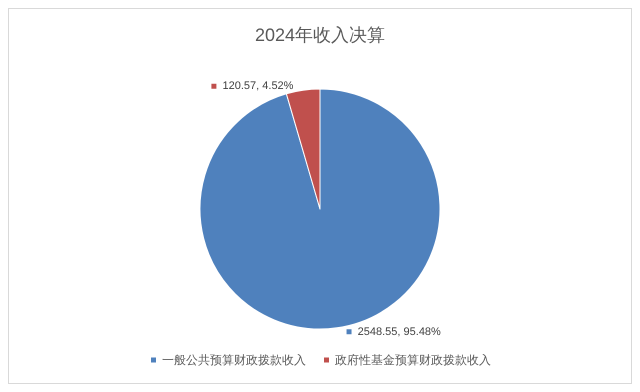 The image size is (640, 392). Describe the element at coordinates (234, 360) in the screenshot. I see `legend-label: 一般公共预算财政拨款收入` at that location.